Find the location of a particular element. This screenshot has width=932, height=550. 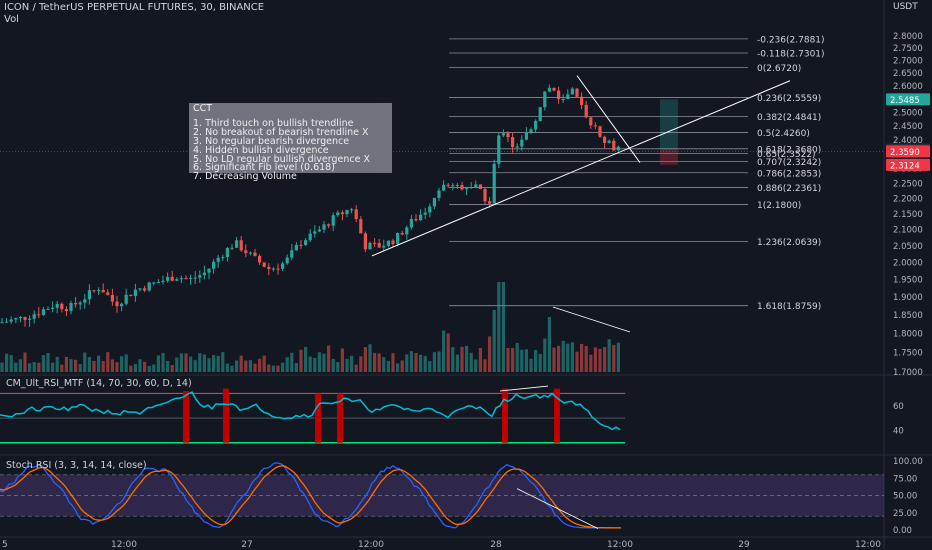

fib-level-label: 0.618(2.3680) is located at coordinates (789, 150).